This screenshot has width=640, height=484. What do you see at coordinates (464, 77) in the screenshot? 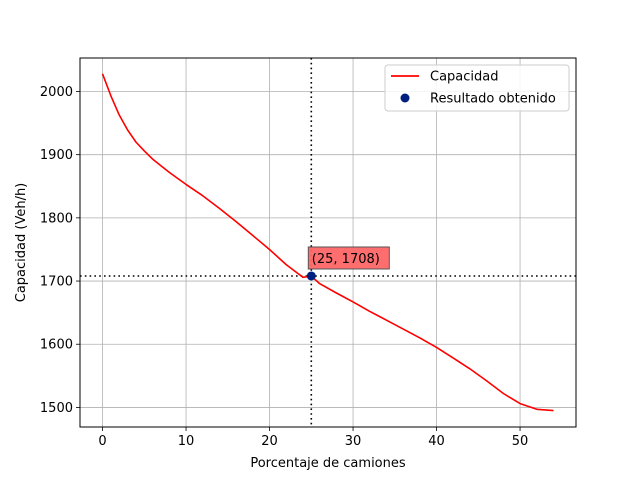
I see `legend-label-capacidad: Capacidad` at bounding box center [464, 77].